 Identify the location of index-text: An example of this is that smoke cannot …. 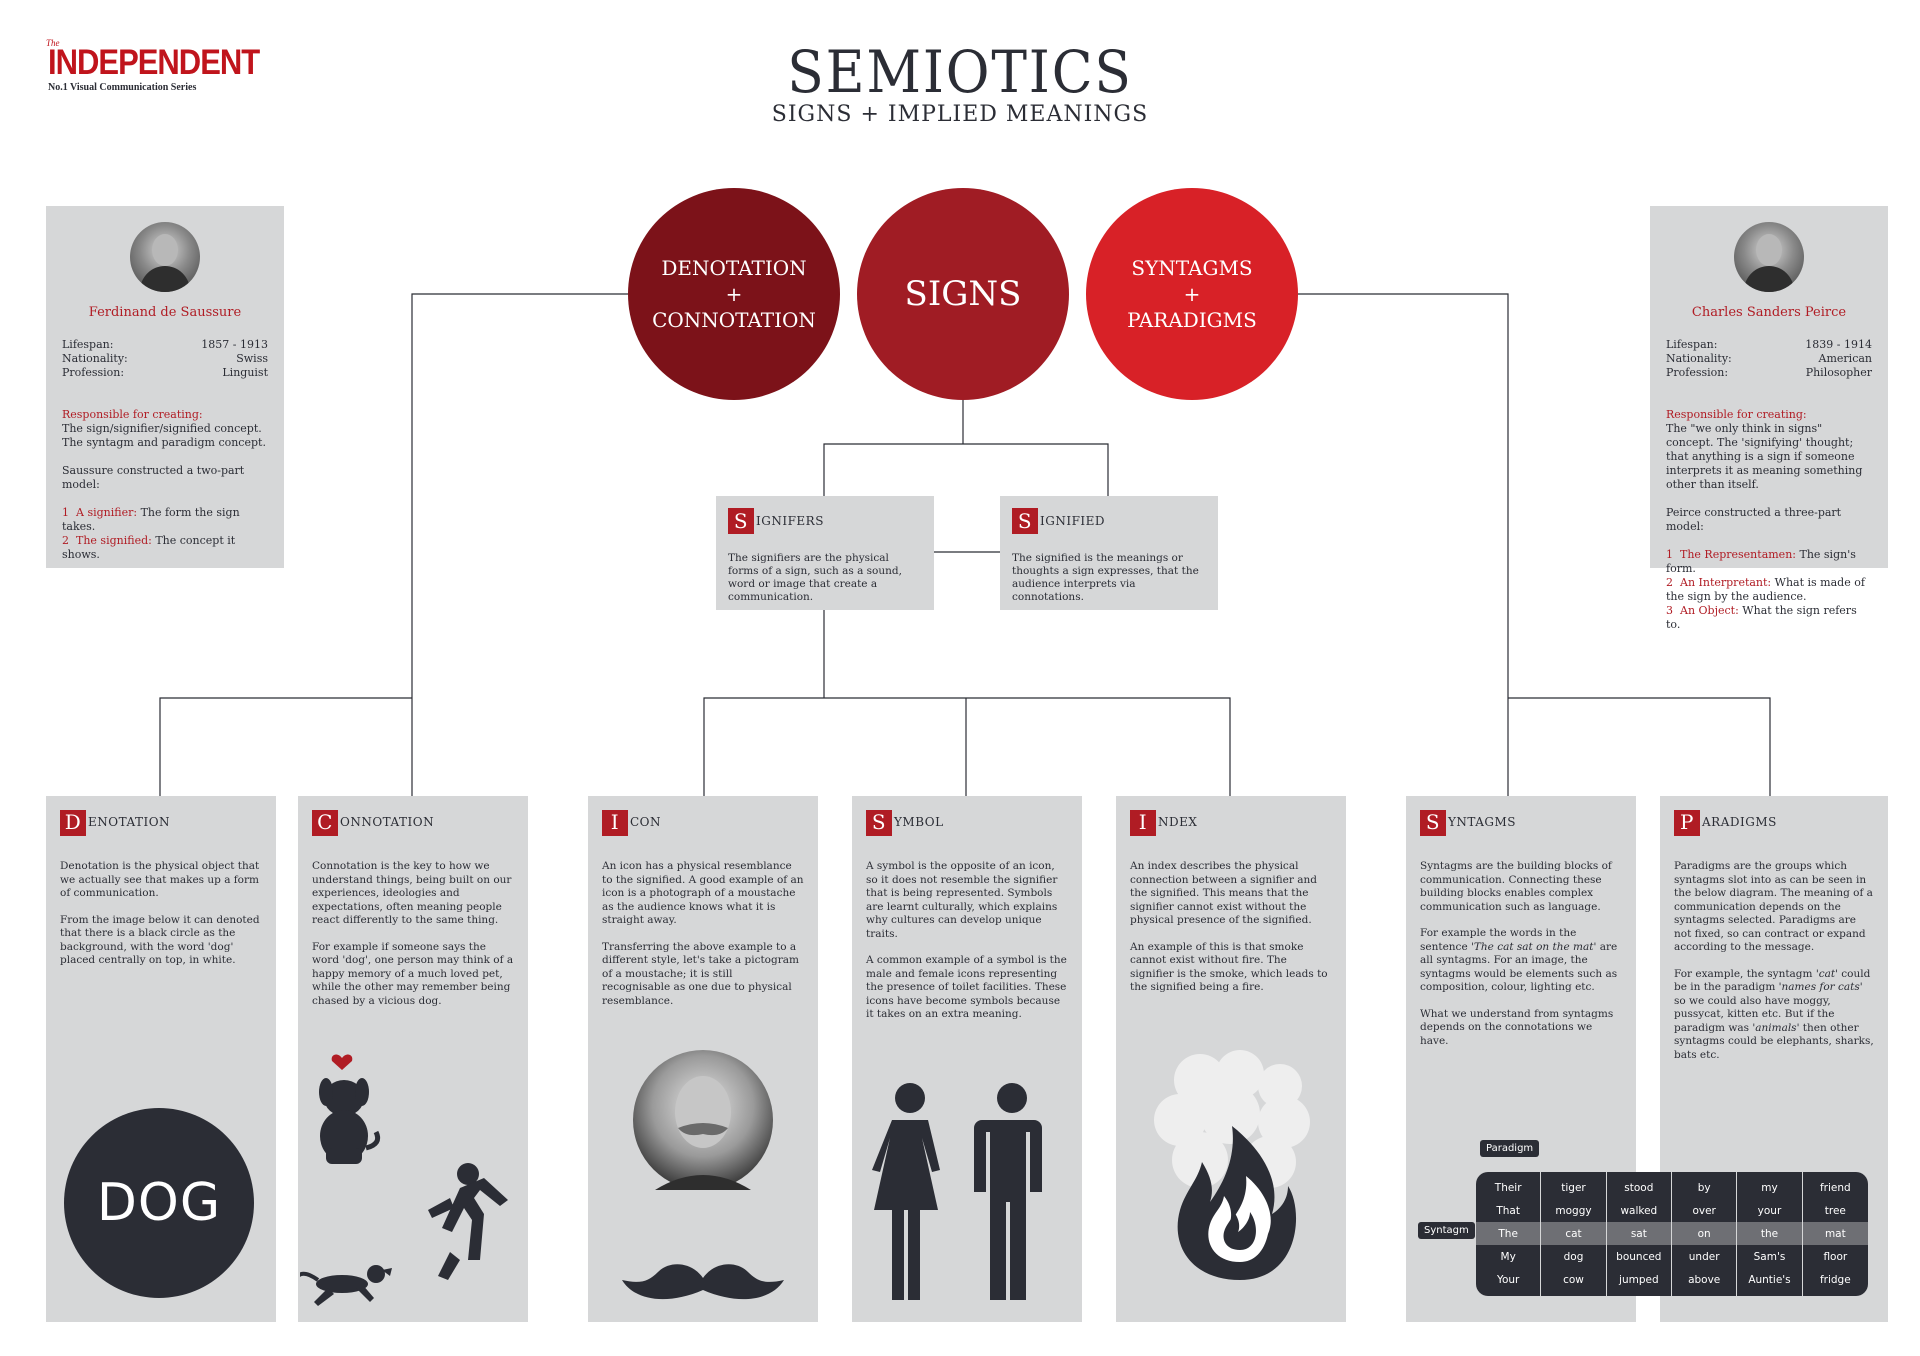
(1229, 967).